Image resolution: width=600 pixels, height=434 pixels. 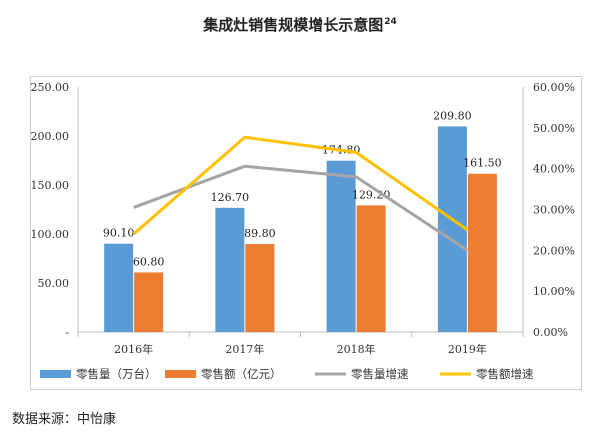 What do you see at coordinates (550, 332) in the screenshot?
I see `y-right-tick-label: 0.00%` at bounding box center [550, 332].